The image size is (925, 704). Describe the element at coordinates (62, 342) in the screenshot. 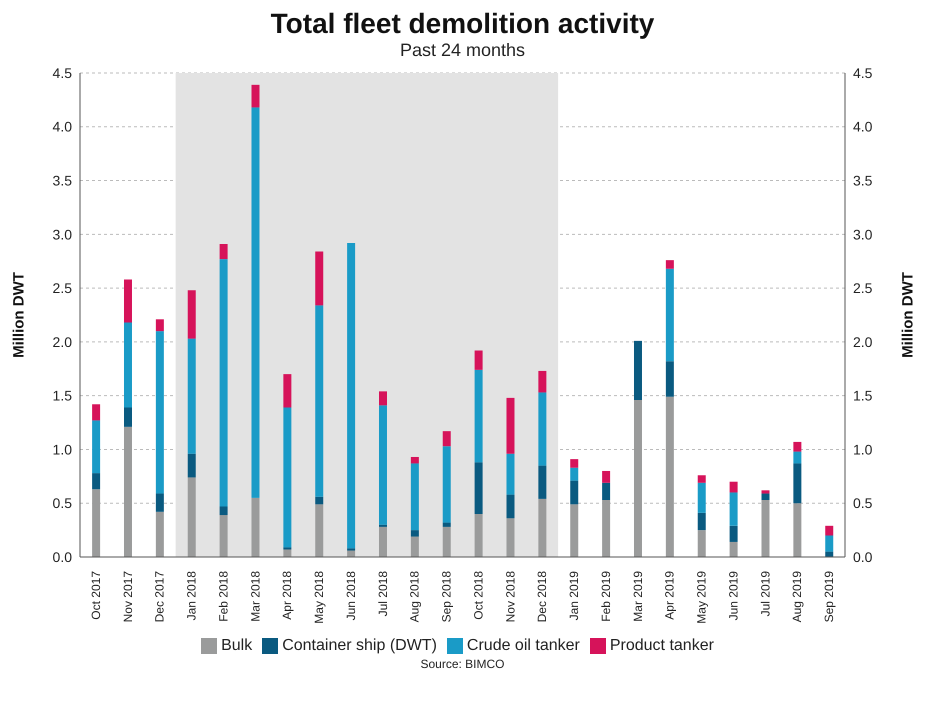

I see `y-tick-label: 2.0` at that location.